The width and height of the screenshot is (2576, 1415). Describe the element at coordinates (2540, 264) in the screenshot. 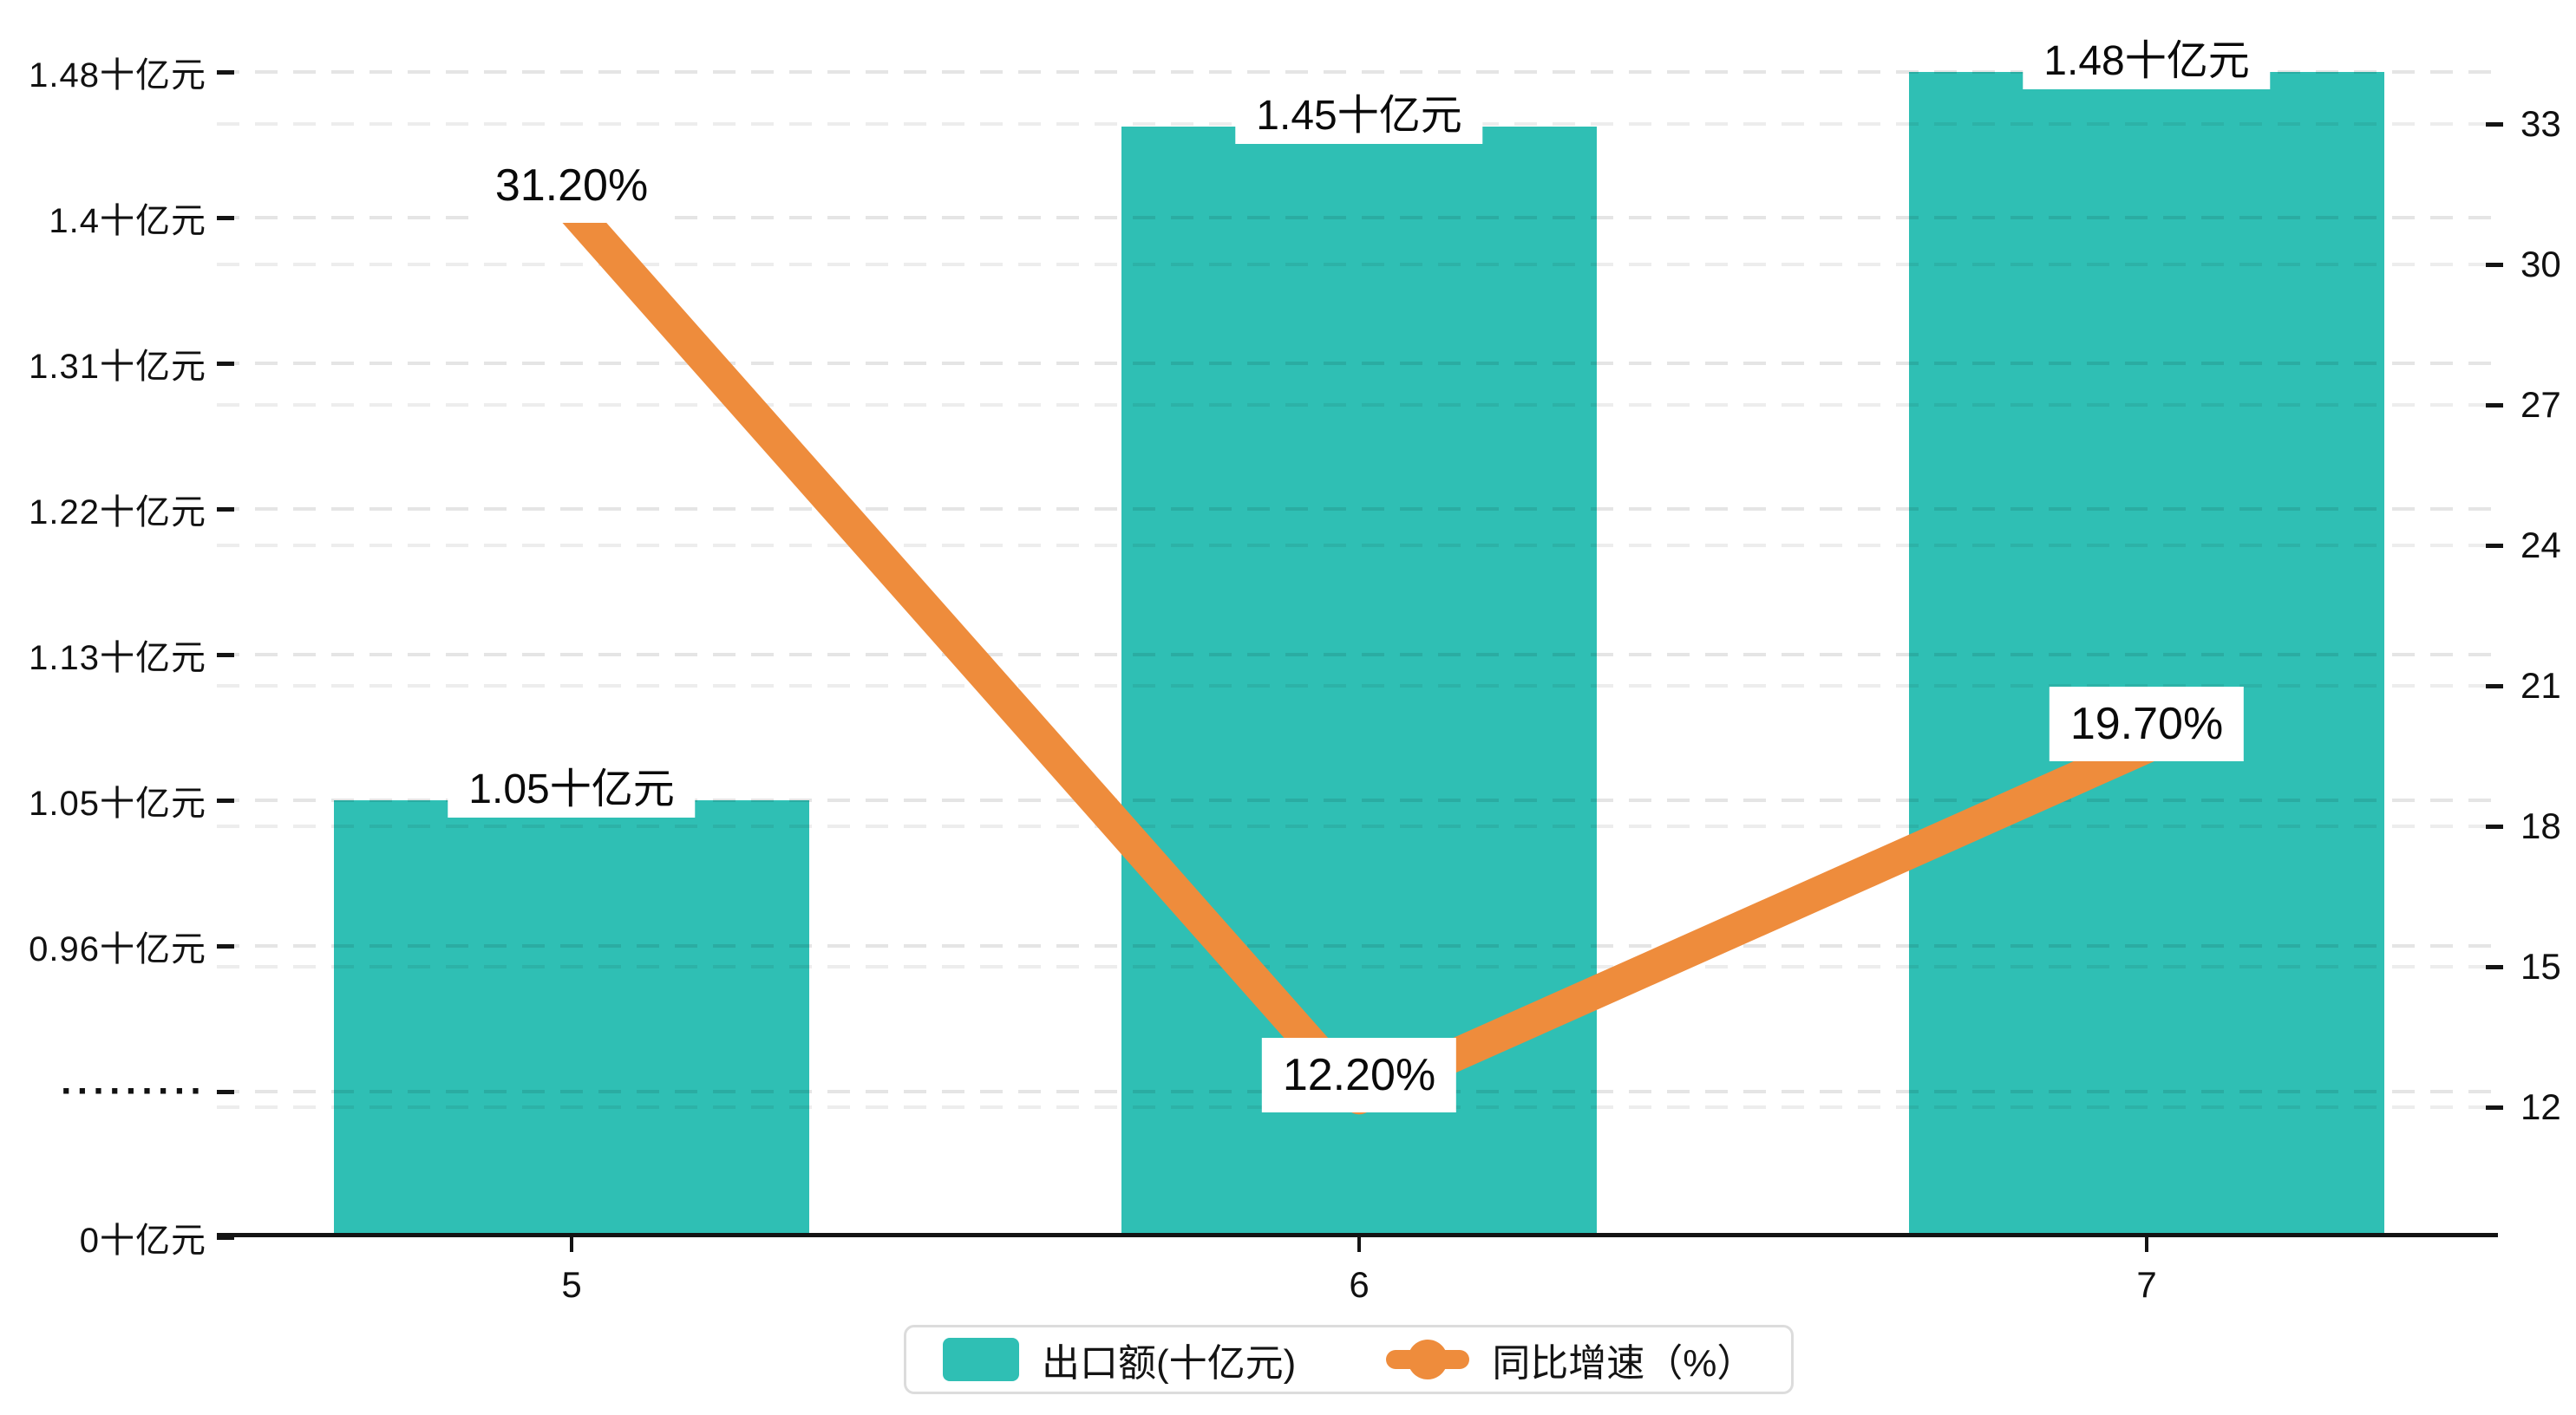

I see `right-axis-tick-label: 30` at that location.